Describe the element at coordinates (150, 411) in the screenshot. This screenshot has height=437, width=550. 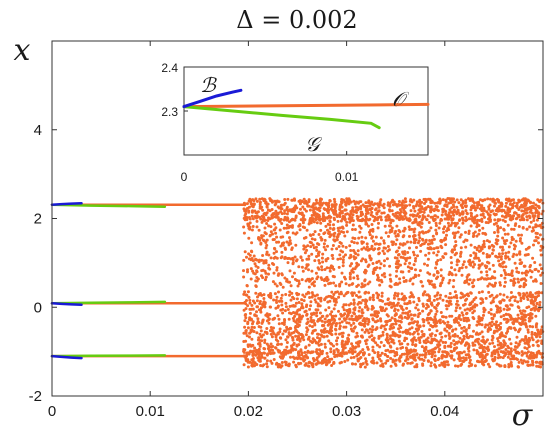
I see `x-tick-label: 0.01` at that location.